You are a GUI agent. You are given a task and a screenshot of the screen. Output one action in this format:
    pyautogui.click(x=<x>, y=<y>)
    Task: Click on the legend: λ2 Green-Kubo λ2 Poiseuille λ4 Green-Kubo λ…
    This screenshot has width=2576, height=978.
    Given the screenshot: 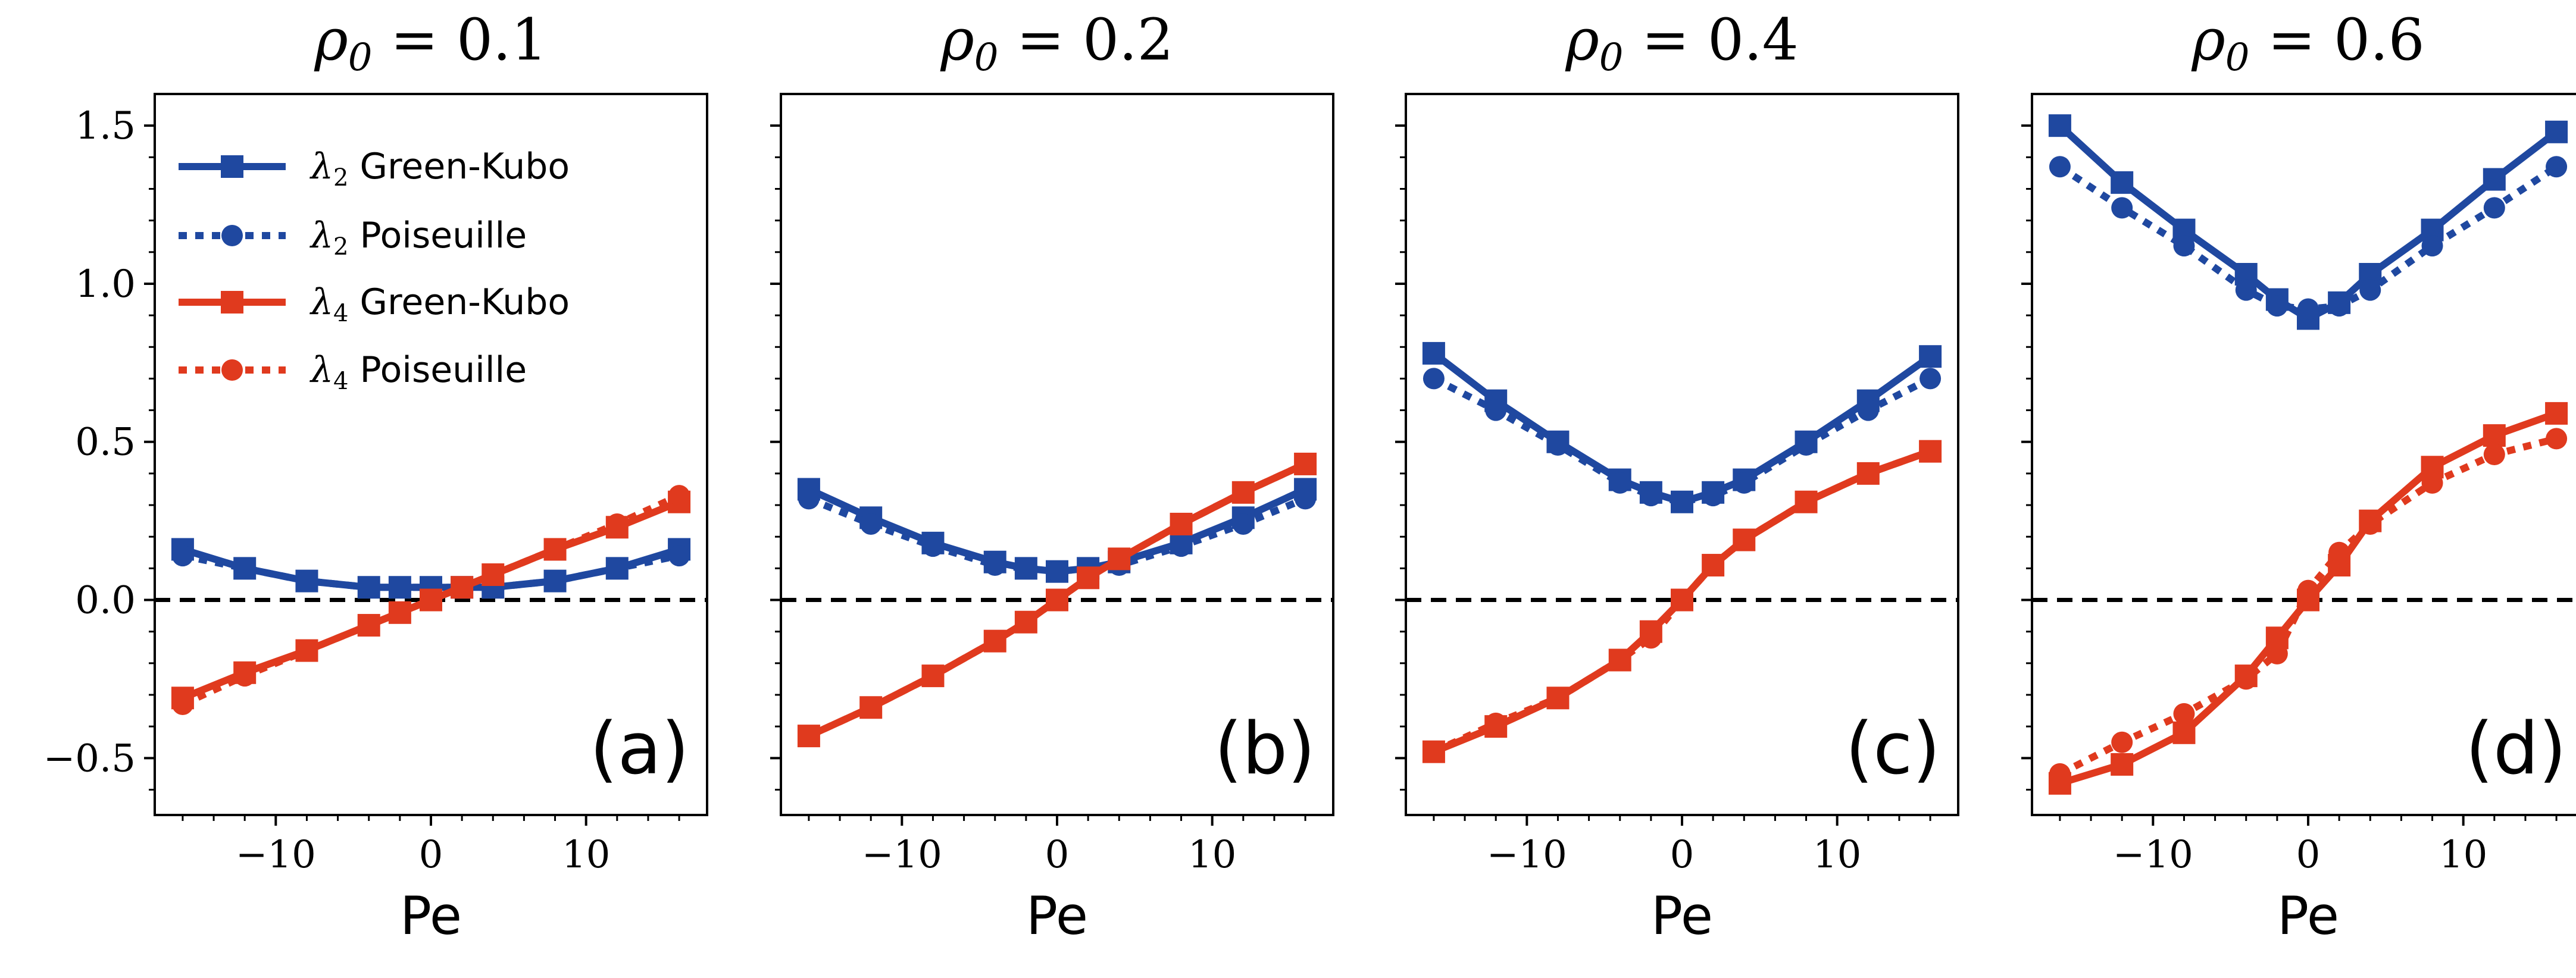 What is the action you would take?
    pyautogui.click(x=374, y=270)
    